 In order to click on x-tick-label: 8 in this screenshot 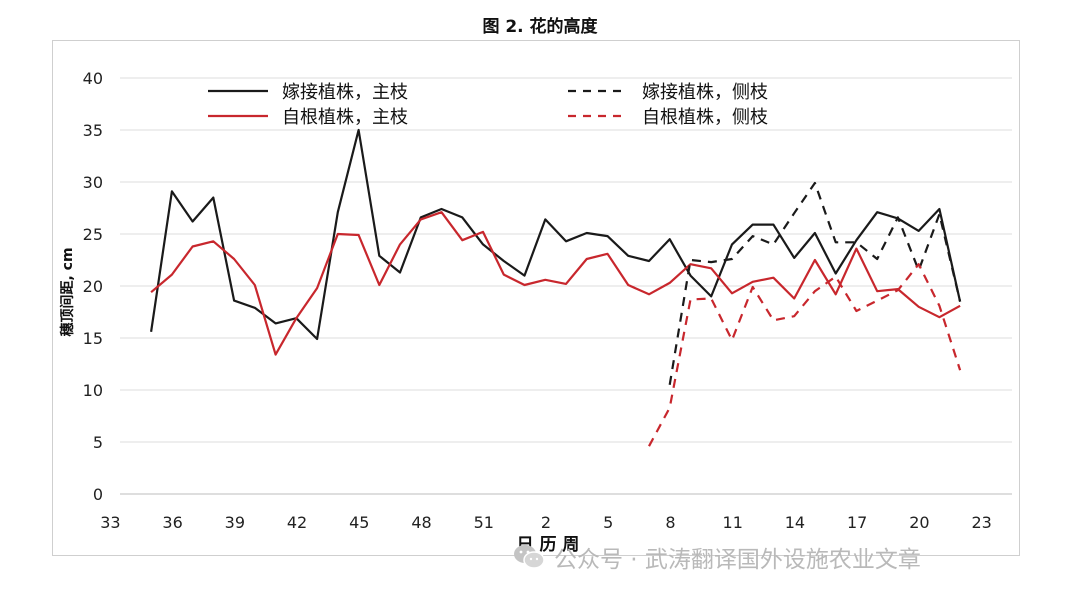, I will do `click(670, 522)`.